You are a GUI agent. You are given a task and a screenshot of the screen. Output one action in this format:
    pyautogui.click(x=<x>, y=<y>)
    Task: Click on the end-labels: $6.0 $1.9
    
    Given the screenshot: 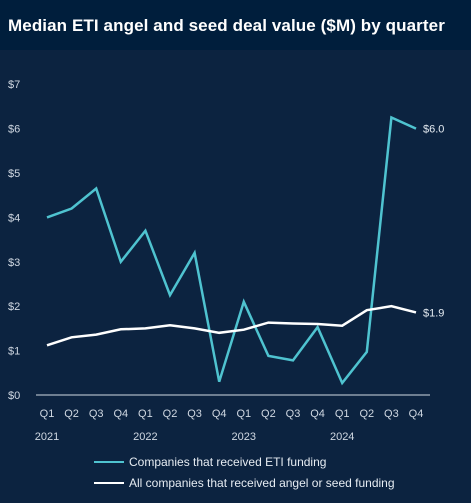 What is the action you would take?
    pyautogui.click(x=433, y=222)
    